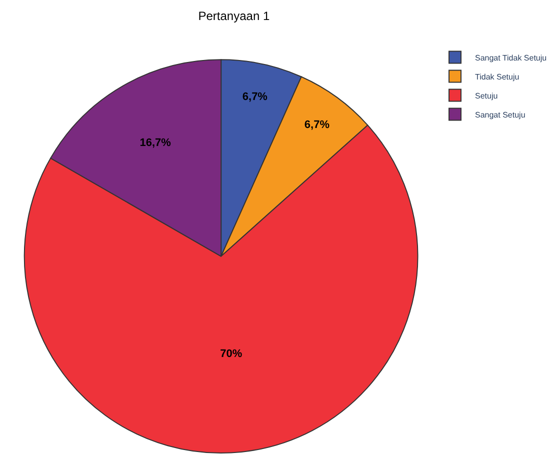 The height and width of the screenshot is (458, 557). What do you see at coordinates (156, 142) in the screenshot?
I see `data-label: 16,7%` at bounding box center [156, 142].